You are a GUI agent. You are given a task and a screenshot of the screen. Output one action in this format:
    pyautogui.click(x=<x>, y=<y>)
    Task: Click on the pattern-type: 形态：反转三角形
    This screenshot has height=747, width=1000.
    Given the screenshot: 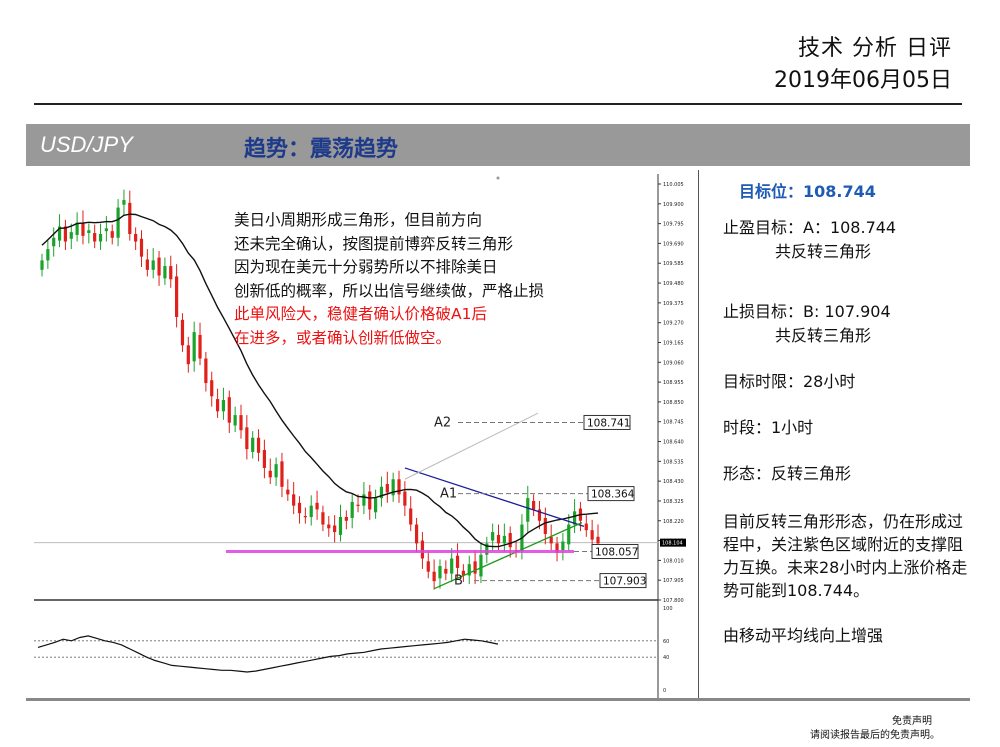 What is the action you would take?
    pyautogui.click(x=787, y=473)
    